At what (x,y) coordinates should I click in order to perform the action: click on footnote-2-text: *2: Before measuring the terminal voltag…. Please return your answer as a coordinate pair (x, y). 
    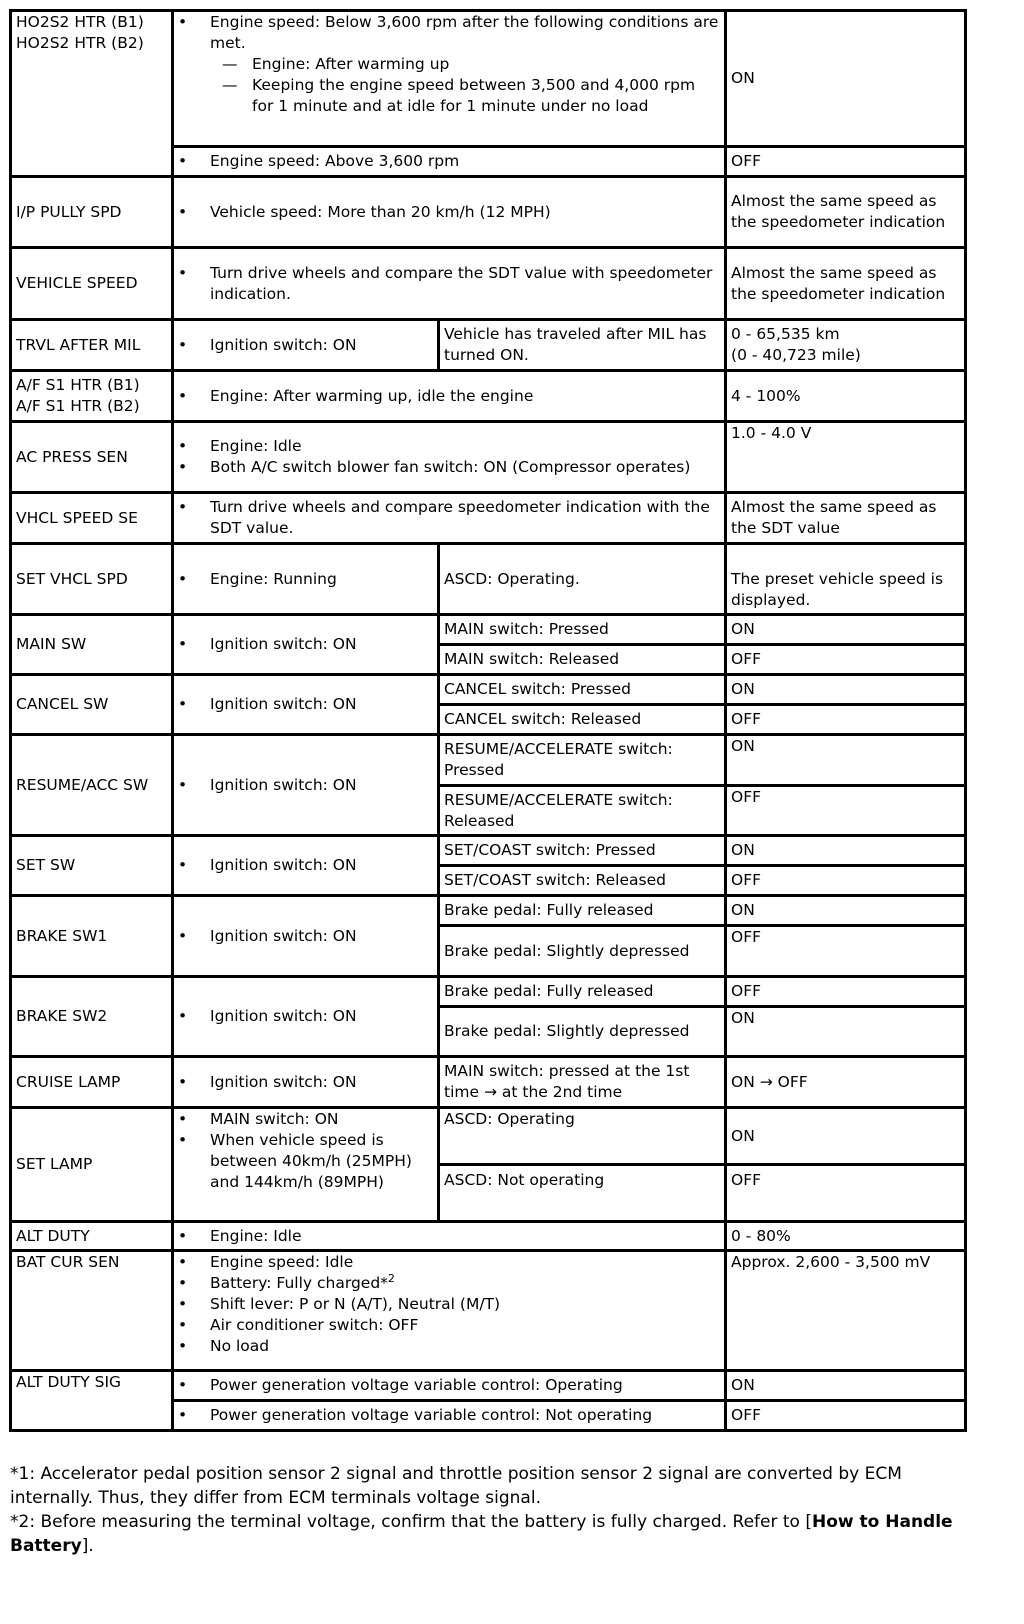
    Looking at the image, I should click on (411, 1522).